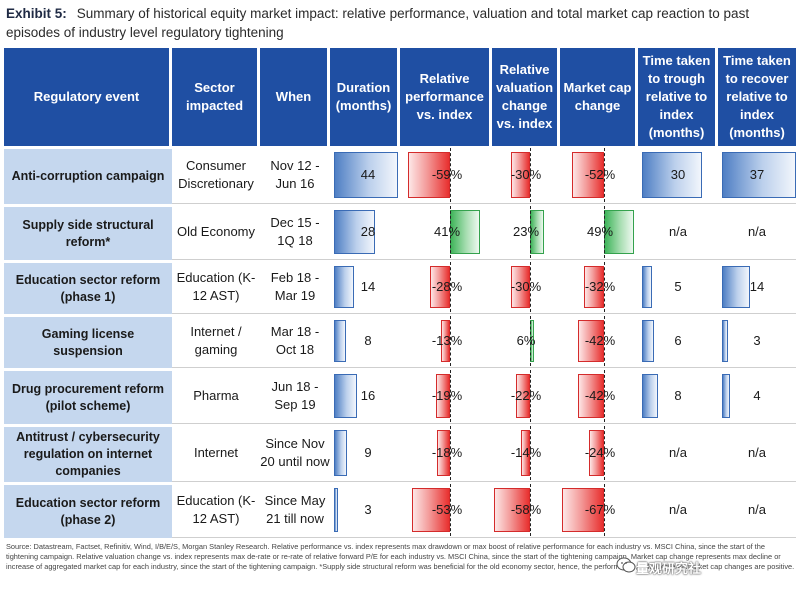  What do you see at coordinates (678, 286) in the screenshot?
I see `cell-trough: 5` at bounding box center [678, 286].